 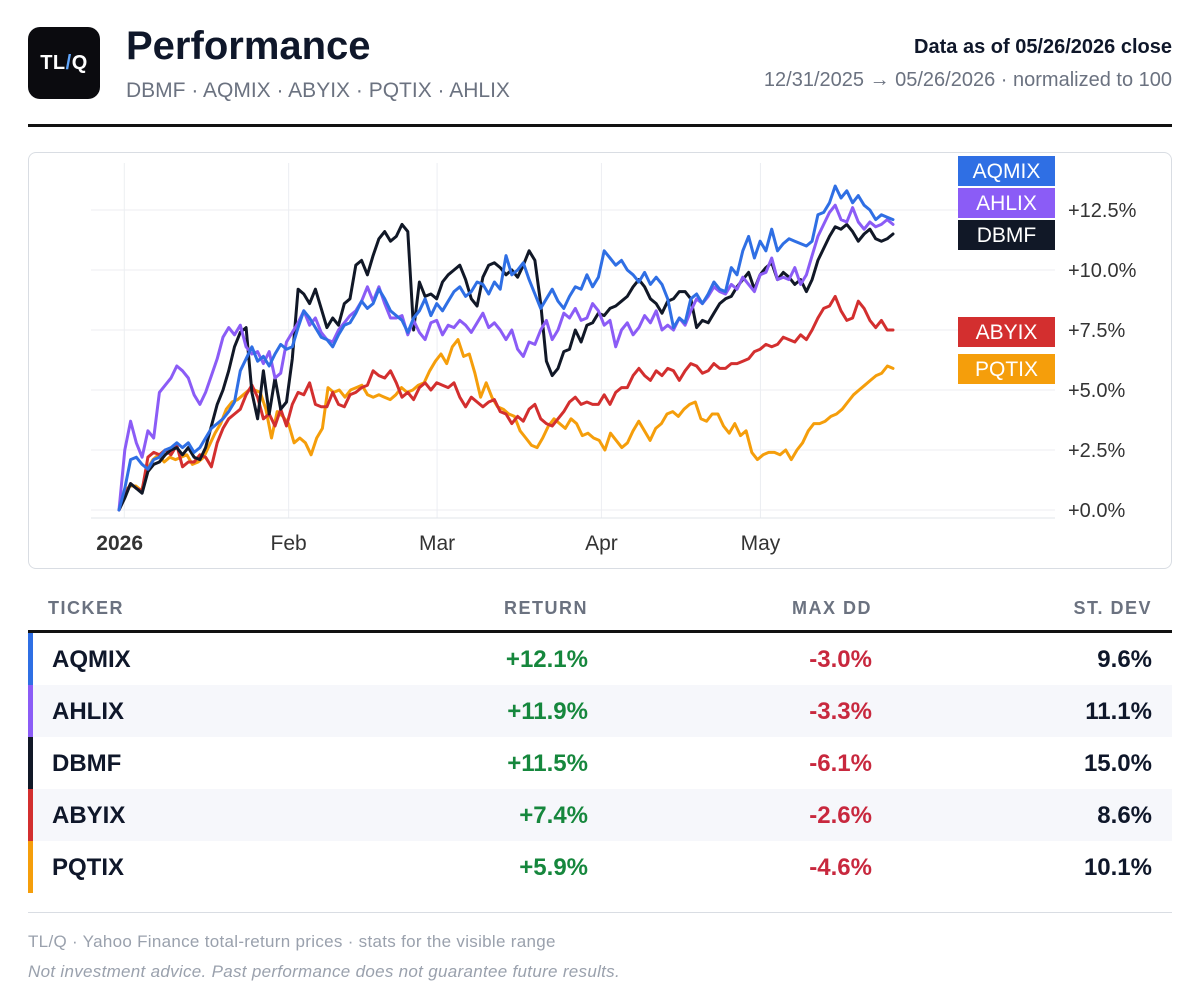 I want to click on ticker-cell: AQMIX, so click(x=91, y=659).